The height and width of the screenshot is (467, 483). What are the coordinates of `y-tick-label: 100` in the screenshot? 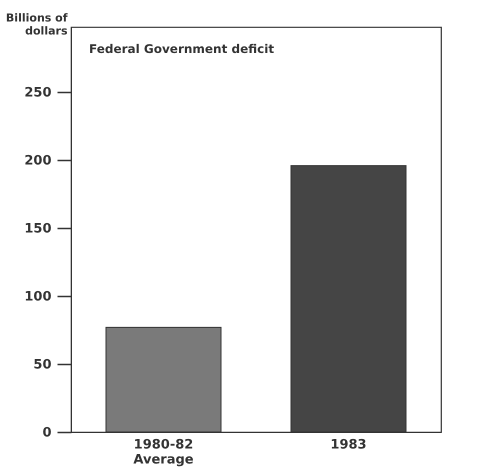 It's located at (38, 297).